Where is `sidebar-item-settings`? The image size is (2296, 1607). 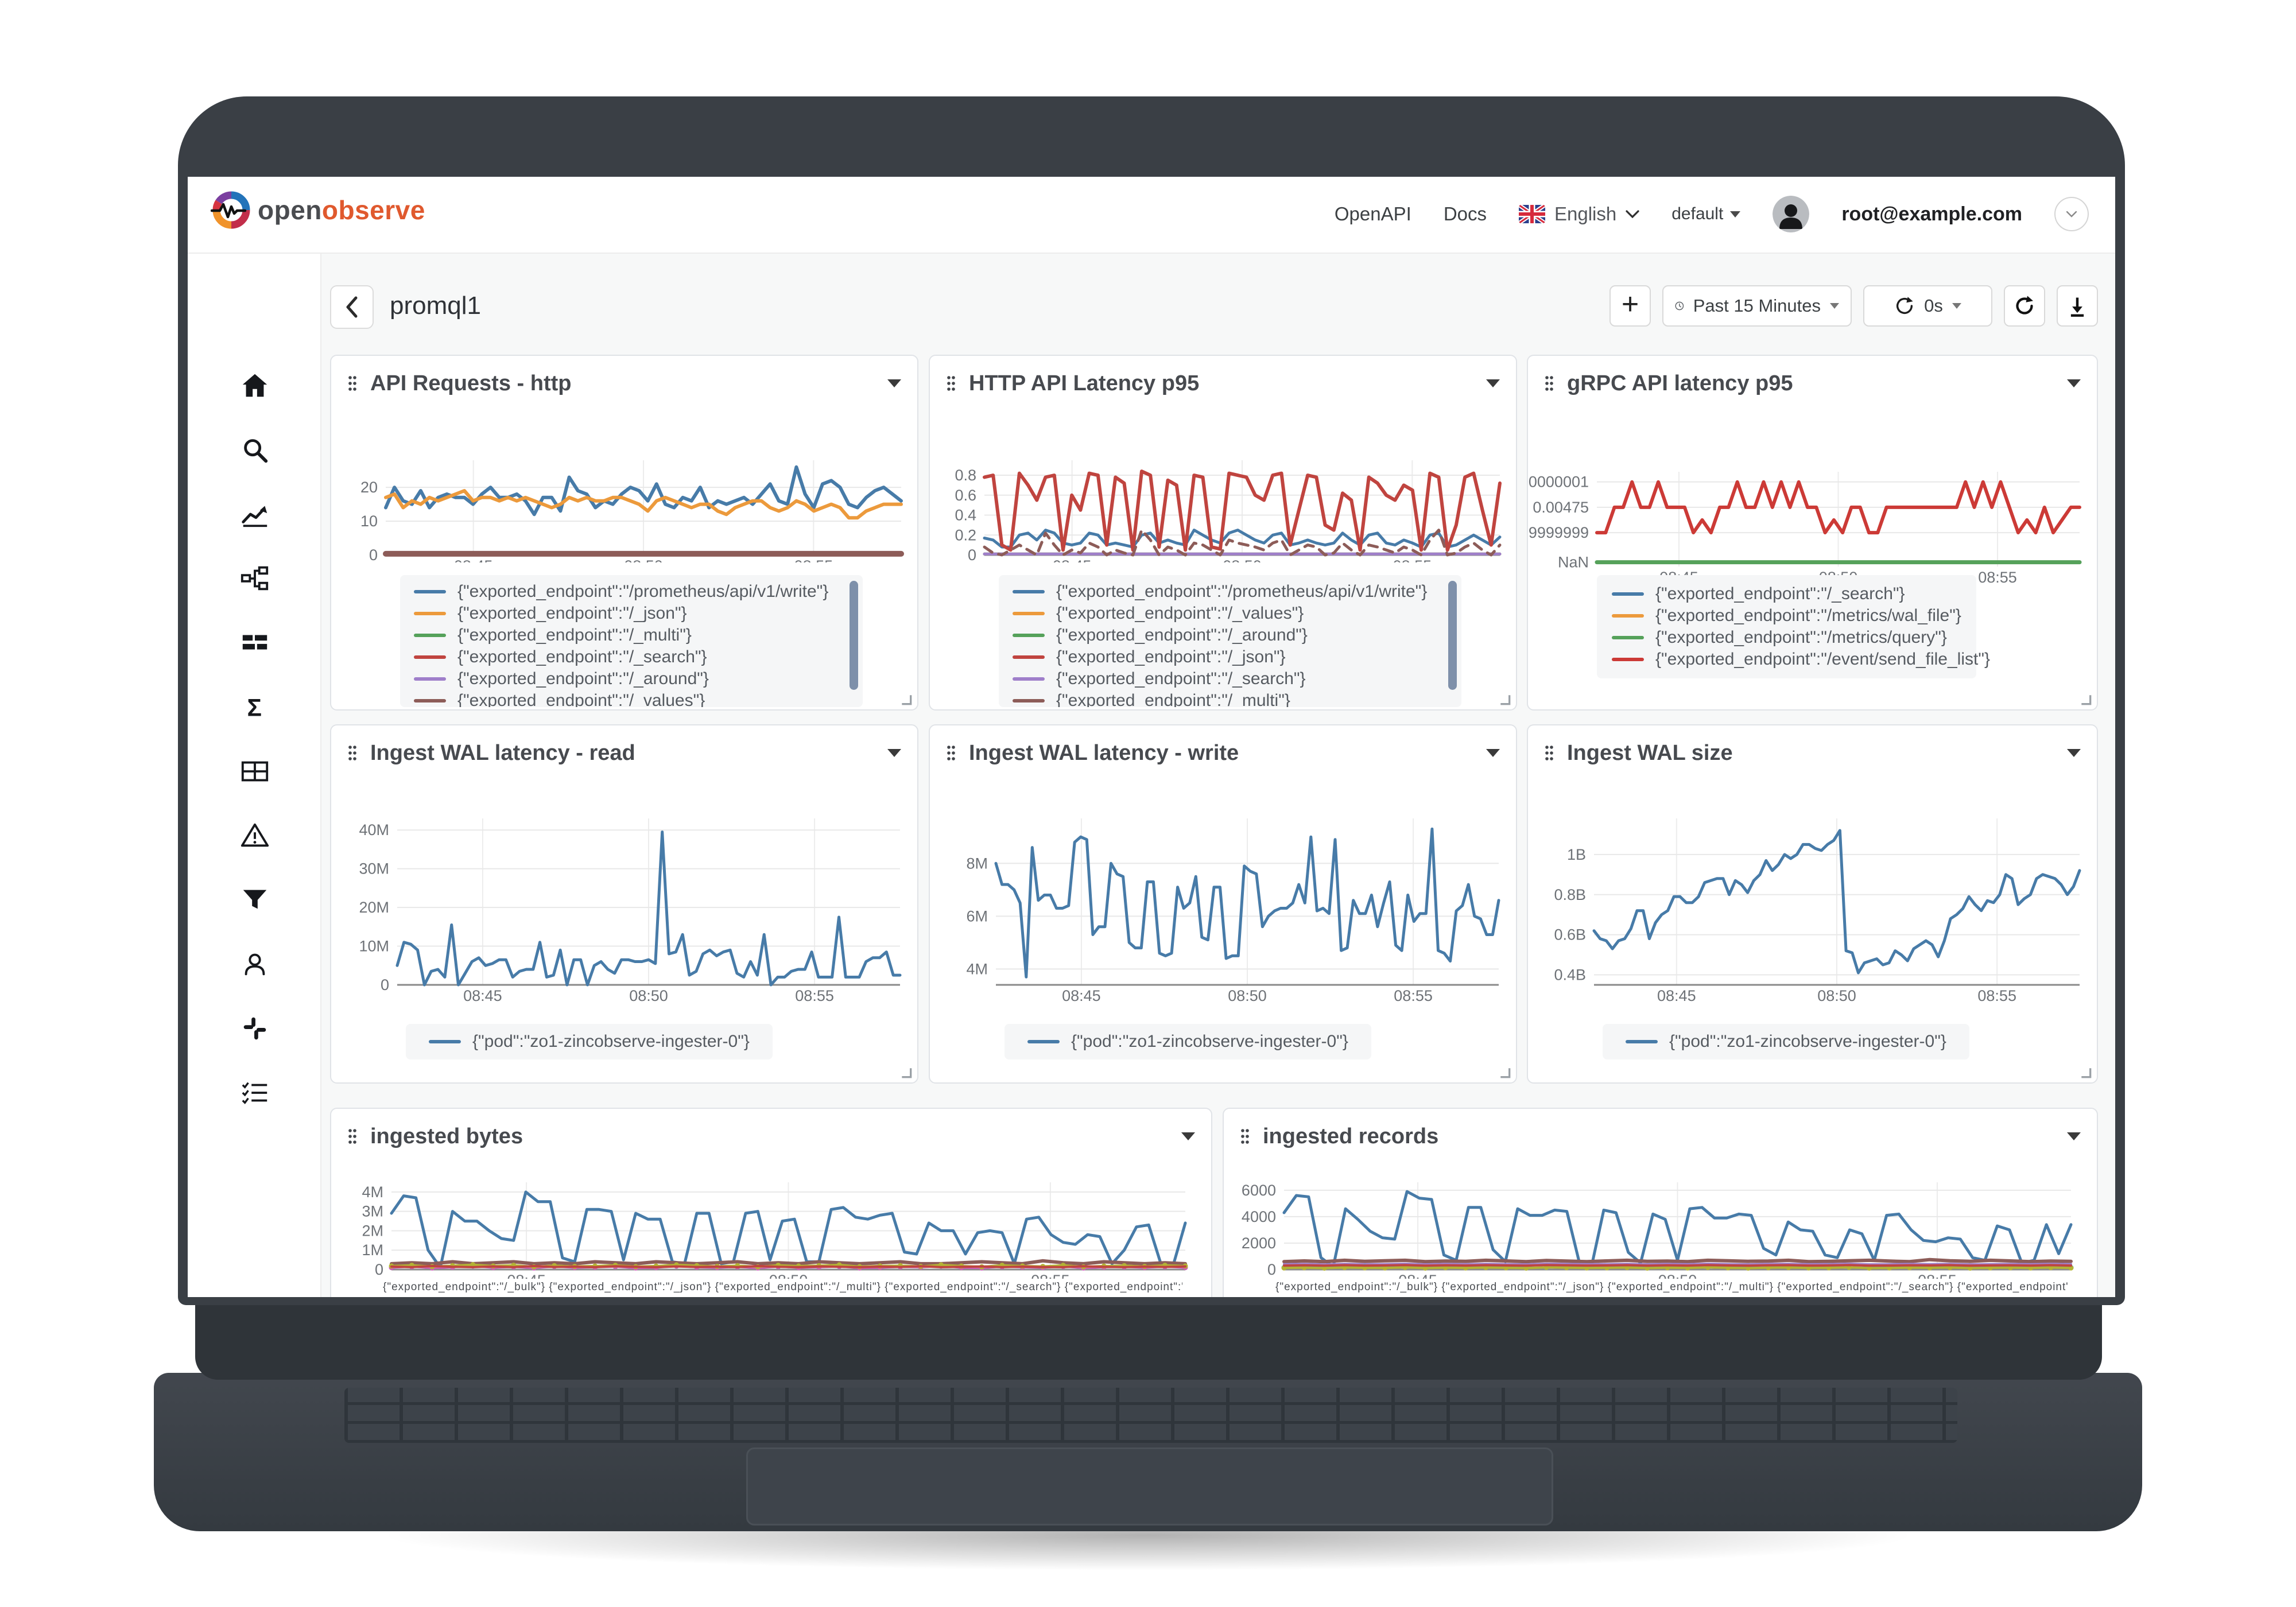 sidebar-item-settings is located at coordinates (254, 1093).